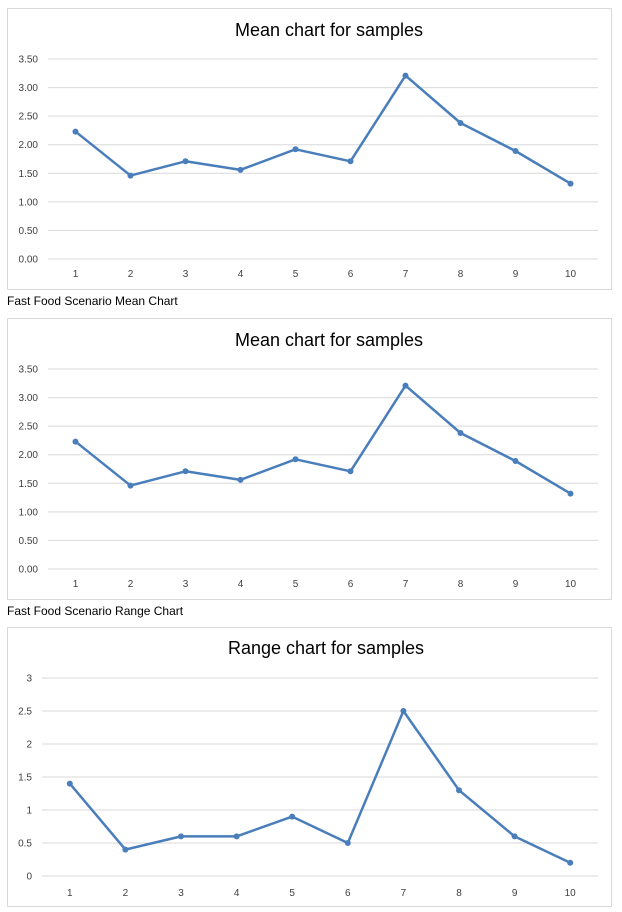 Image resolution: width=622 pixels, height=912 pixels. What do you see at coordinates (92, 301) in the screenshot?
I see `mean-chart-caption: Fast Food Scenario Mean Chart` at bounding box center [92, 301].